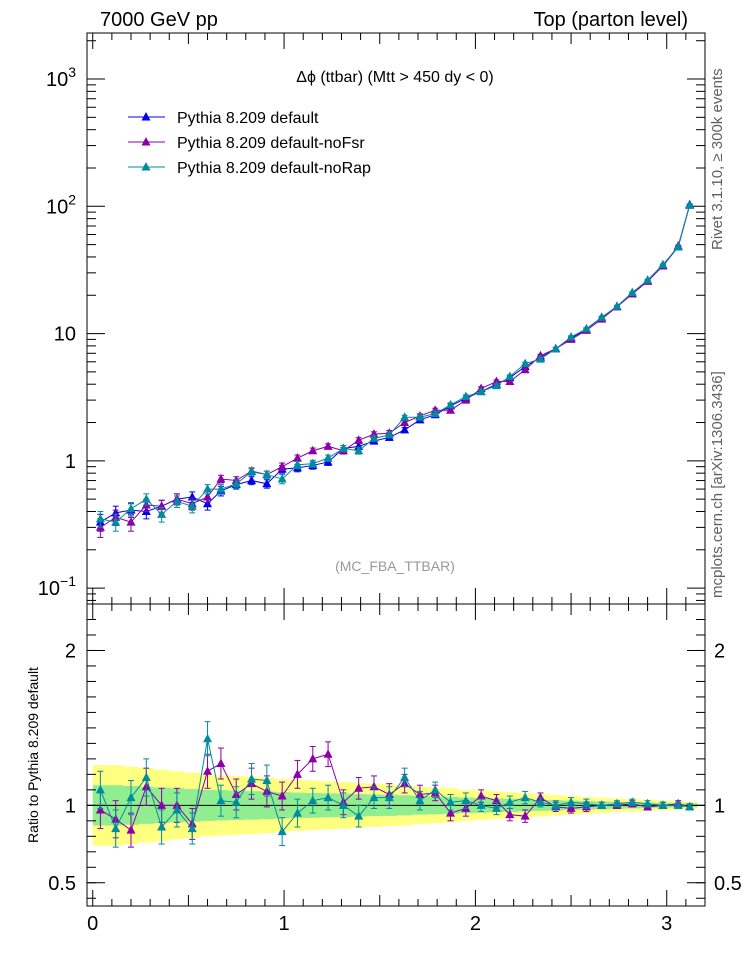 This screenshot has height=972, width=746. What do you see at coordinates (610, 20) in the screenshot?
I see `header-right: Top (parton level)` at bounding box center [610, 20].